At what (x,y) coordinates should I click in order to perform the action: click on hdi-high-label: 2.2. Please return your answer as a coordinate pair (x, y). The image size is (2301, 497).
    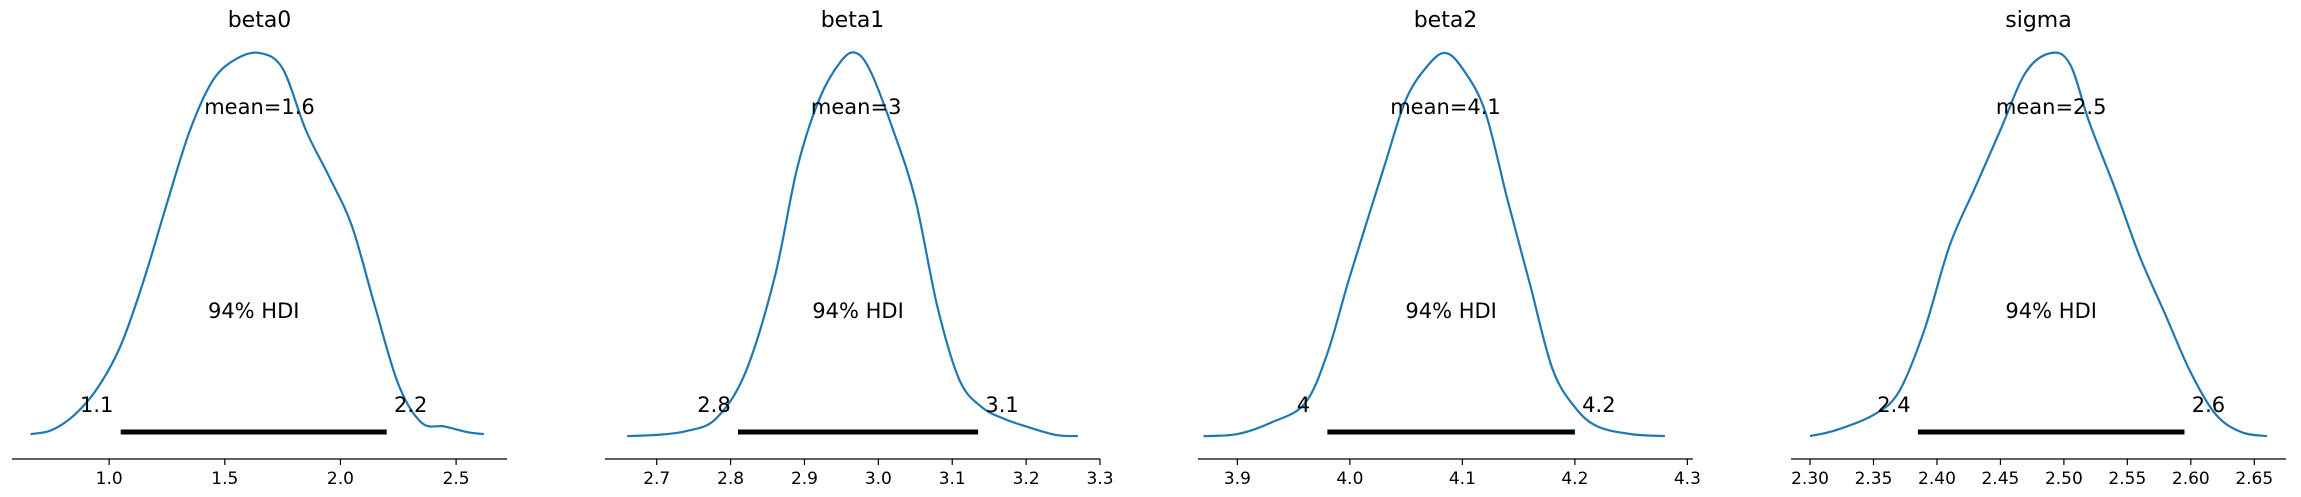
    Looking at the image, I should click on (410, 405).